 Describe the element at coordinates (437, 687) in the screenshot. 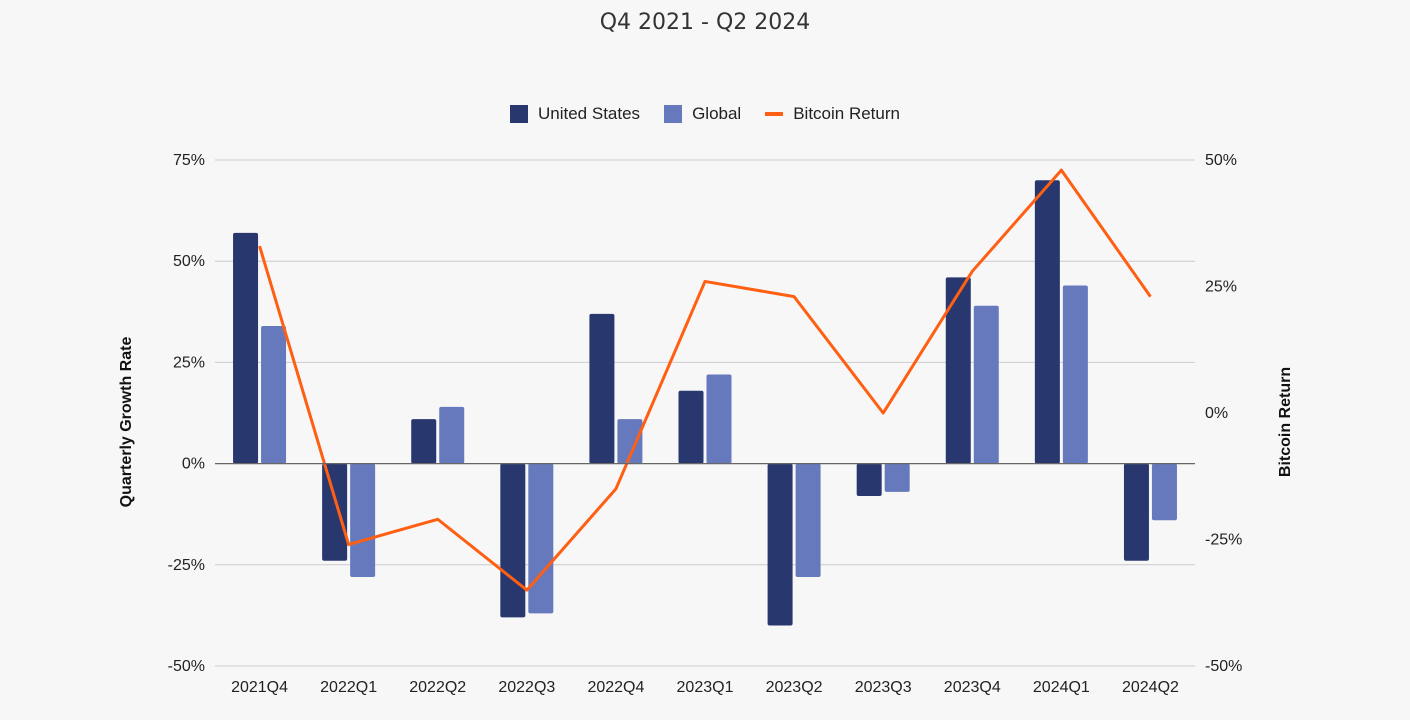

I see `x-tick-label: 2022Q2` at that location.